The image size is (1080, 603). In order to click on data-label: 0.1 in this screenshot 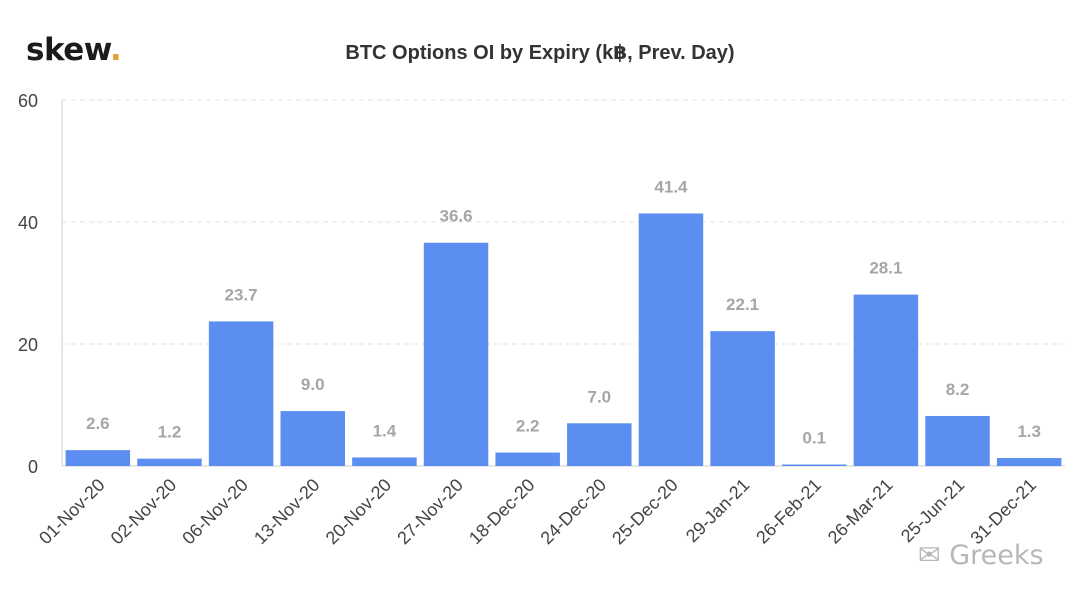, I will do `click(814, 438)`.